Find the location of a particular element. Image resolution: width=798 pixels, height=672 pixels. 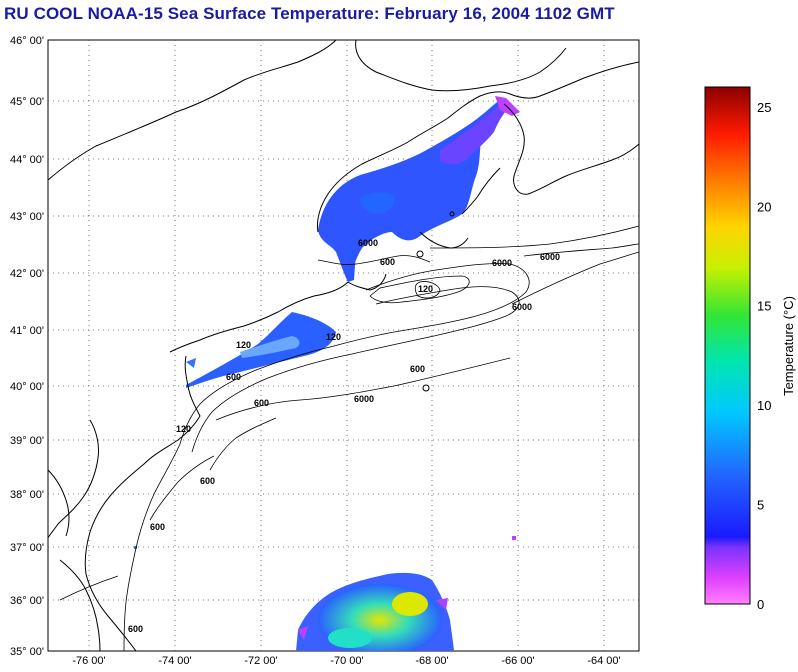

colorbar-gradient is located at coordinates (727, 345).